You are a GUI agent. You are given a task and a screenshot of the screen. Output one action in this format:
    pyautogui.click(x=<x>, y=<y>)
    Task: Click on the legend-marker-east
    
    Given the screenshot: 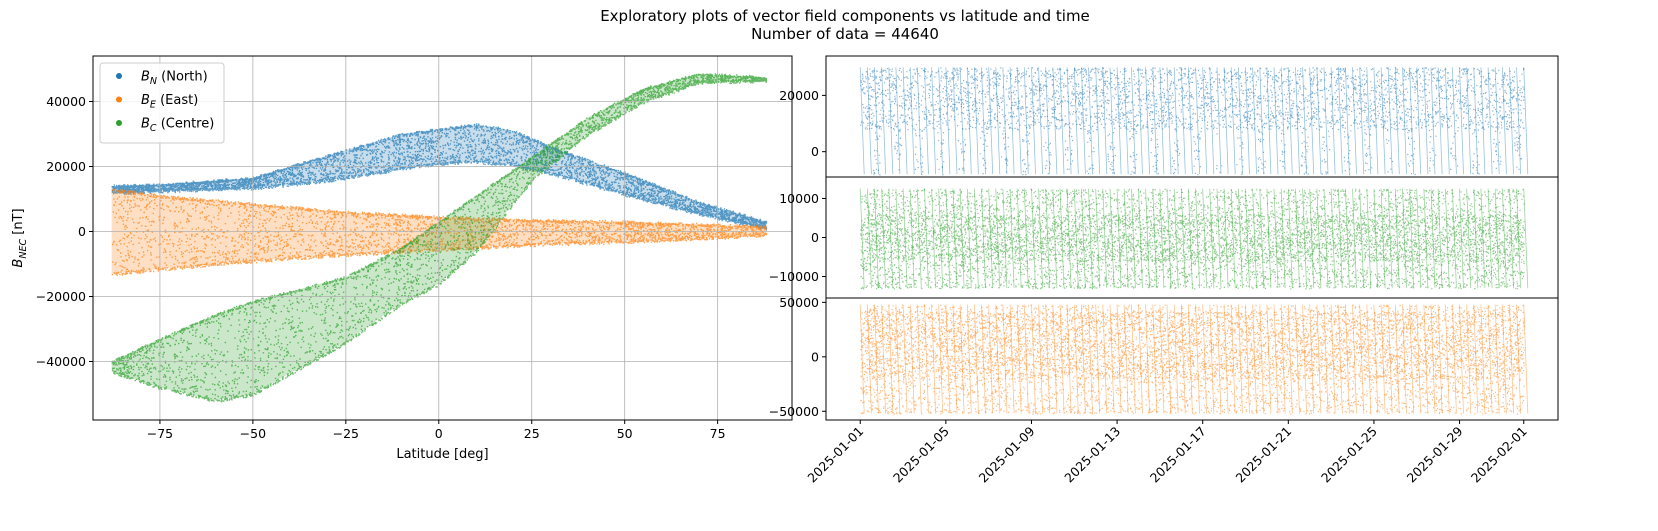 What is the action you would take?
    pyautogui.click(x=119, y=99)
    